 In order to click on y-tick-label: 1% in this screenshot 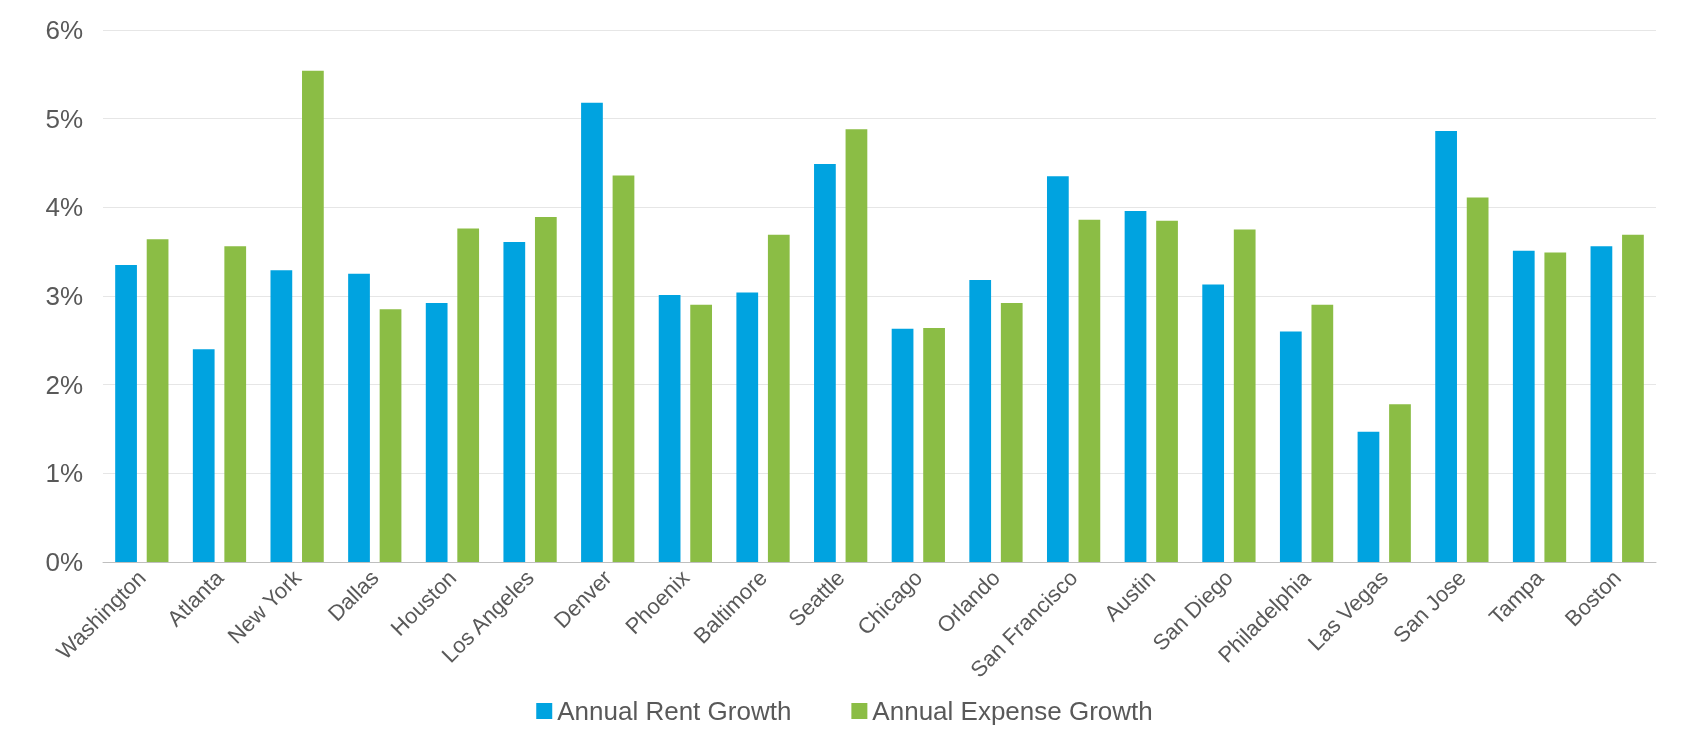, I will do `click(64, 473)`.